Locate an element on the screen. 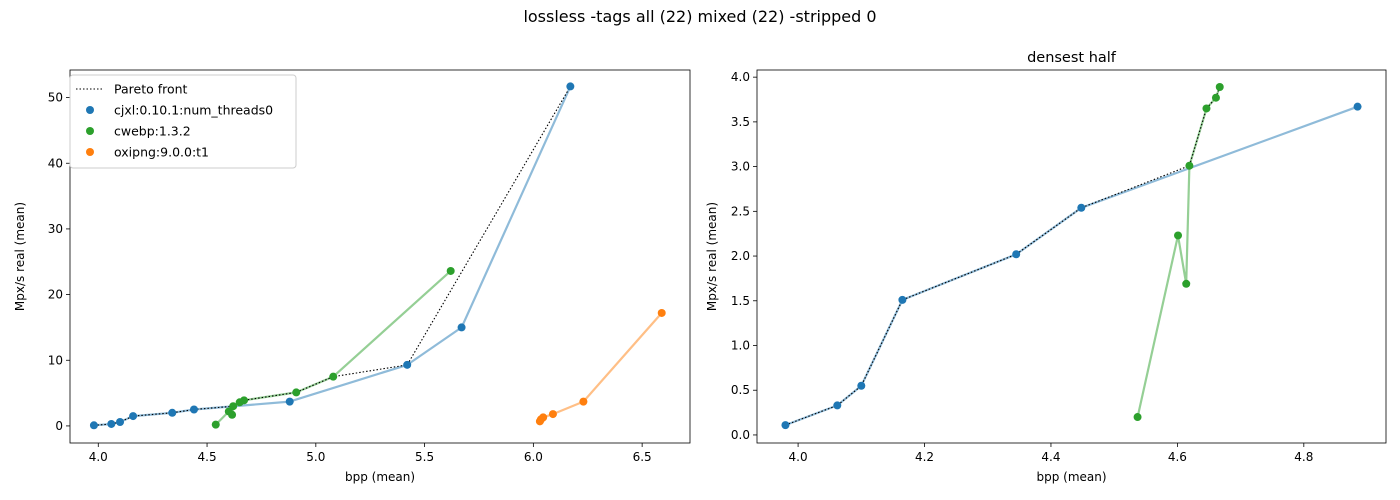 The image size is (1400, 500). y-tick-label: 40 is located at coordinates (55, 163).